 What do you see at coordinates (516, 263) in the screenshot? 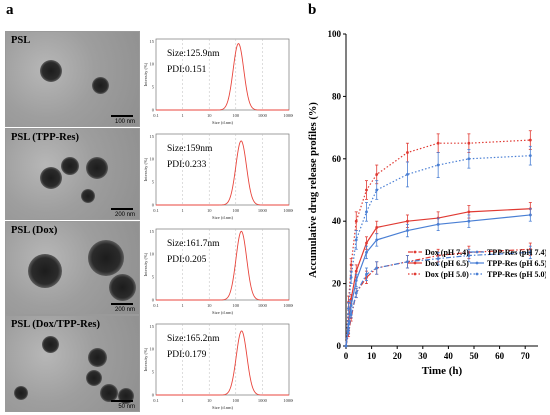
I see `legend-label: TPP-Res (pH 6.5)` at bounding box center [516, 263].